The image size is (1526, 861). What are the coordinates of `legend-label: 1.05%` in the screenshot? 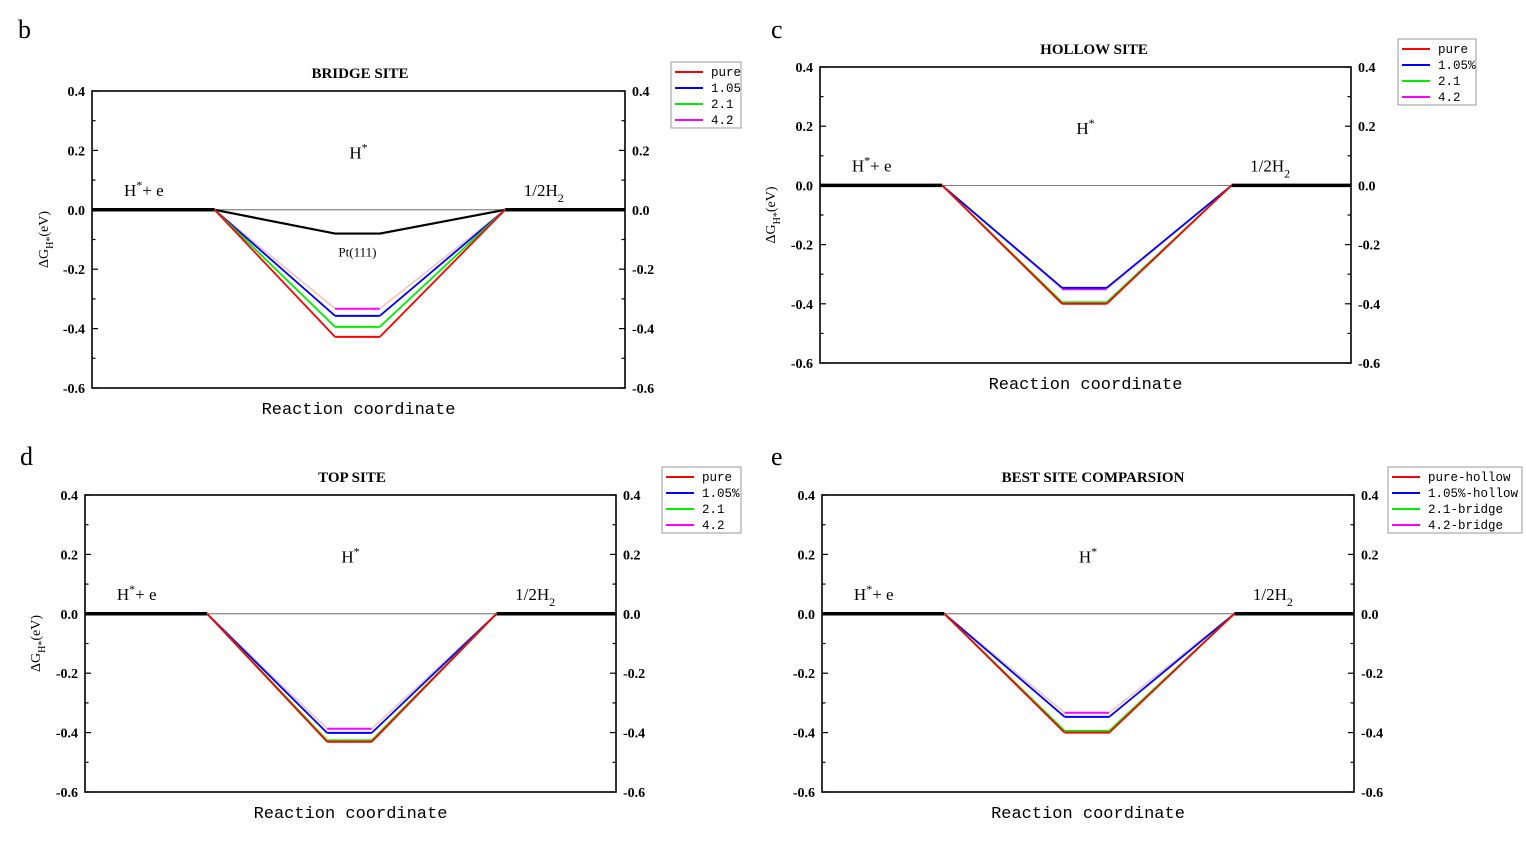 It's located at (721, 494).